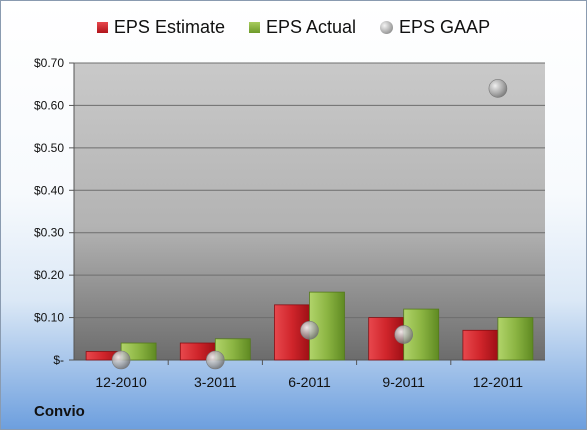  What do you see at coordinates (49, 233) in the screenshot?
I see `y-tick-label: $0.30` at bounding box center [49, 233].